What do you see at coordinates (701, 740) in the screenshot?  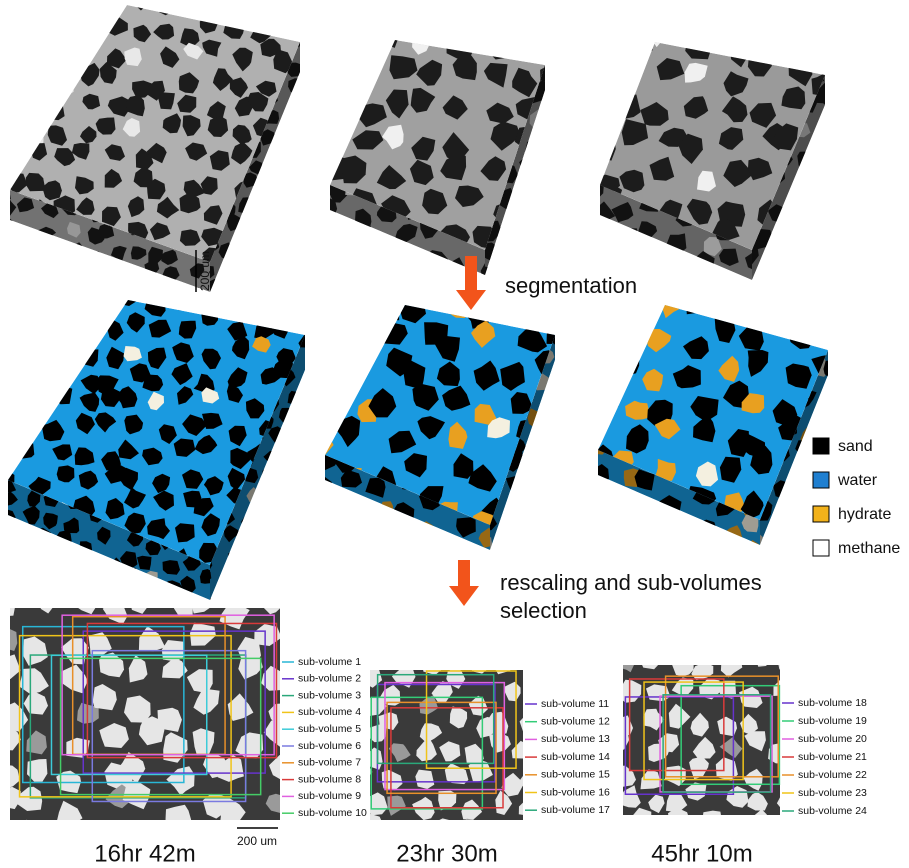 I see `face` at bounding box center [701, 740].